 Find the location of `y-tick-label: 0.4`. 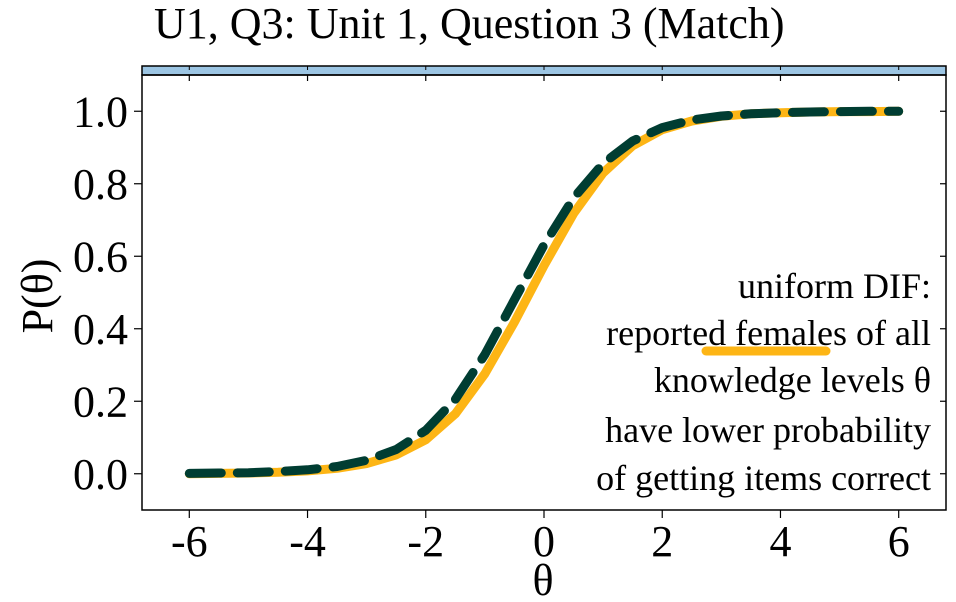

y-tick-label: 0.4 is located at coordinates (100, 329).